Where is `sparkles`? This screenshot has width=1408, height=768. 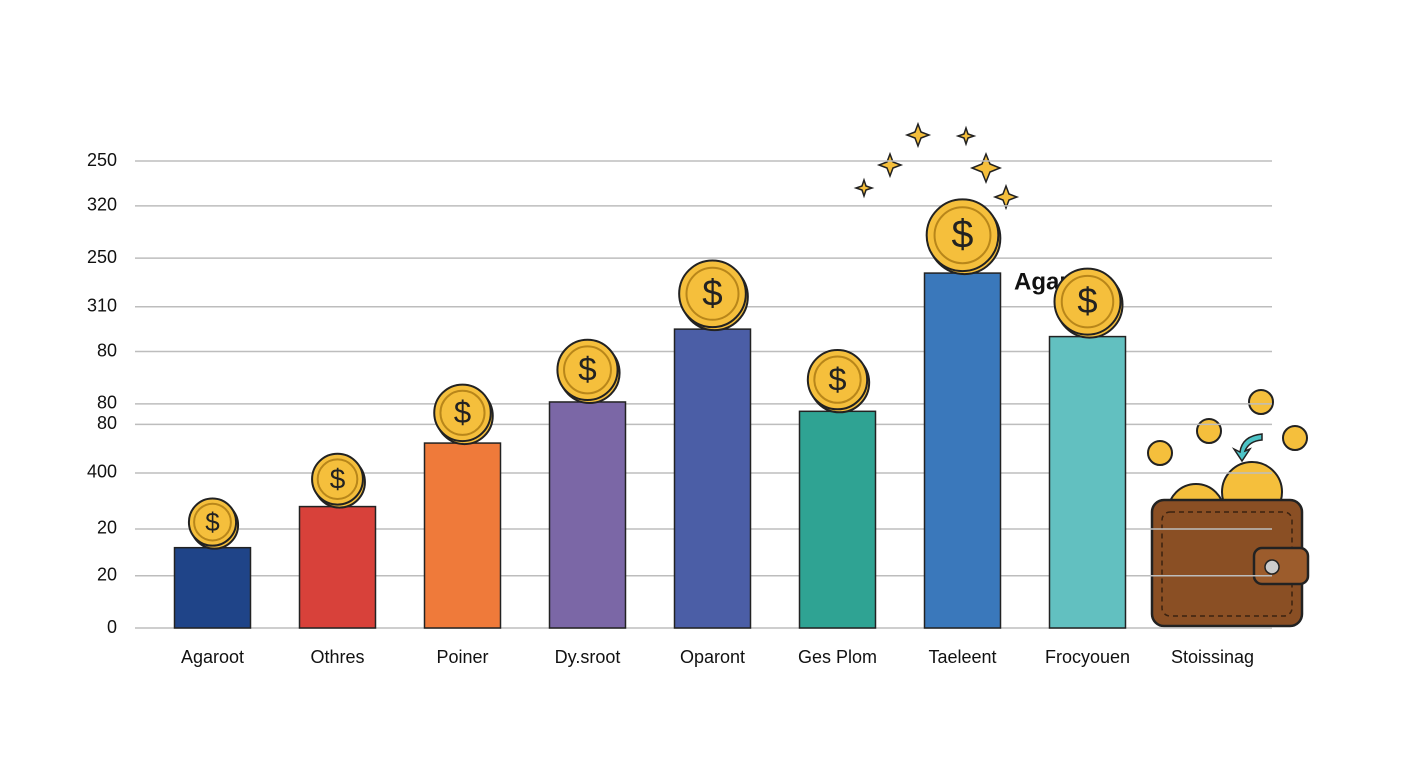 sparkles is located at coordinates (936, 166).